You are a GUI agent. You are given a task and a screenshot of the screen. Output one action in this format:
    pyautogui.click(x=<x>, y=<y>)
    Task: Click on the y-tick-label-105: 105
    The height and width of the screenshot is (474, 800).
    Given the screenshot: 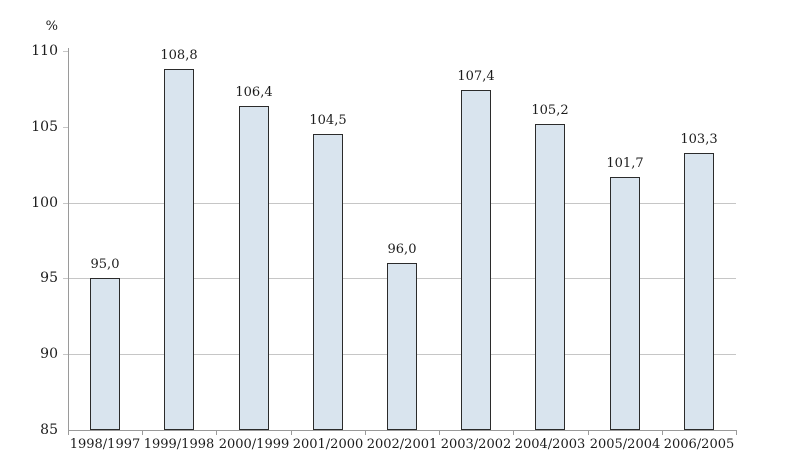 What is the action you would take?
    pyautogui.click(x=44, y=126)
    